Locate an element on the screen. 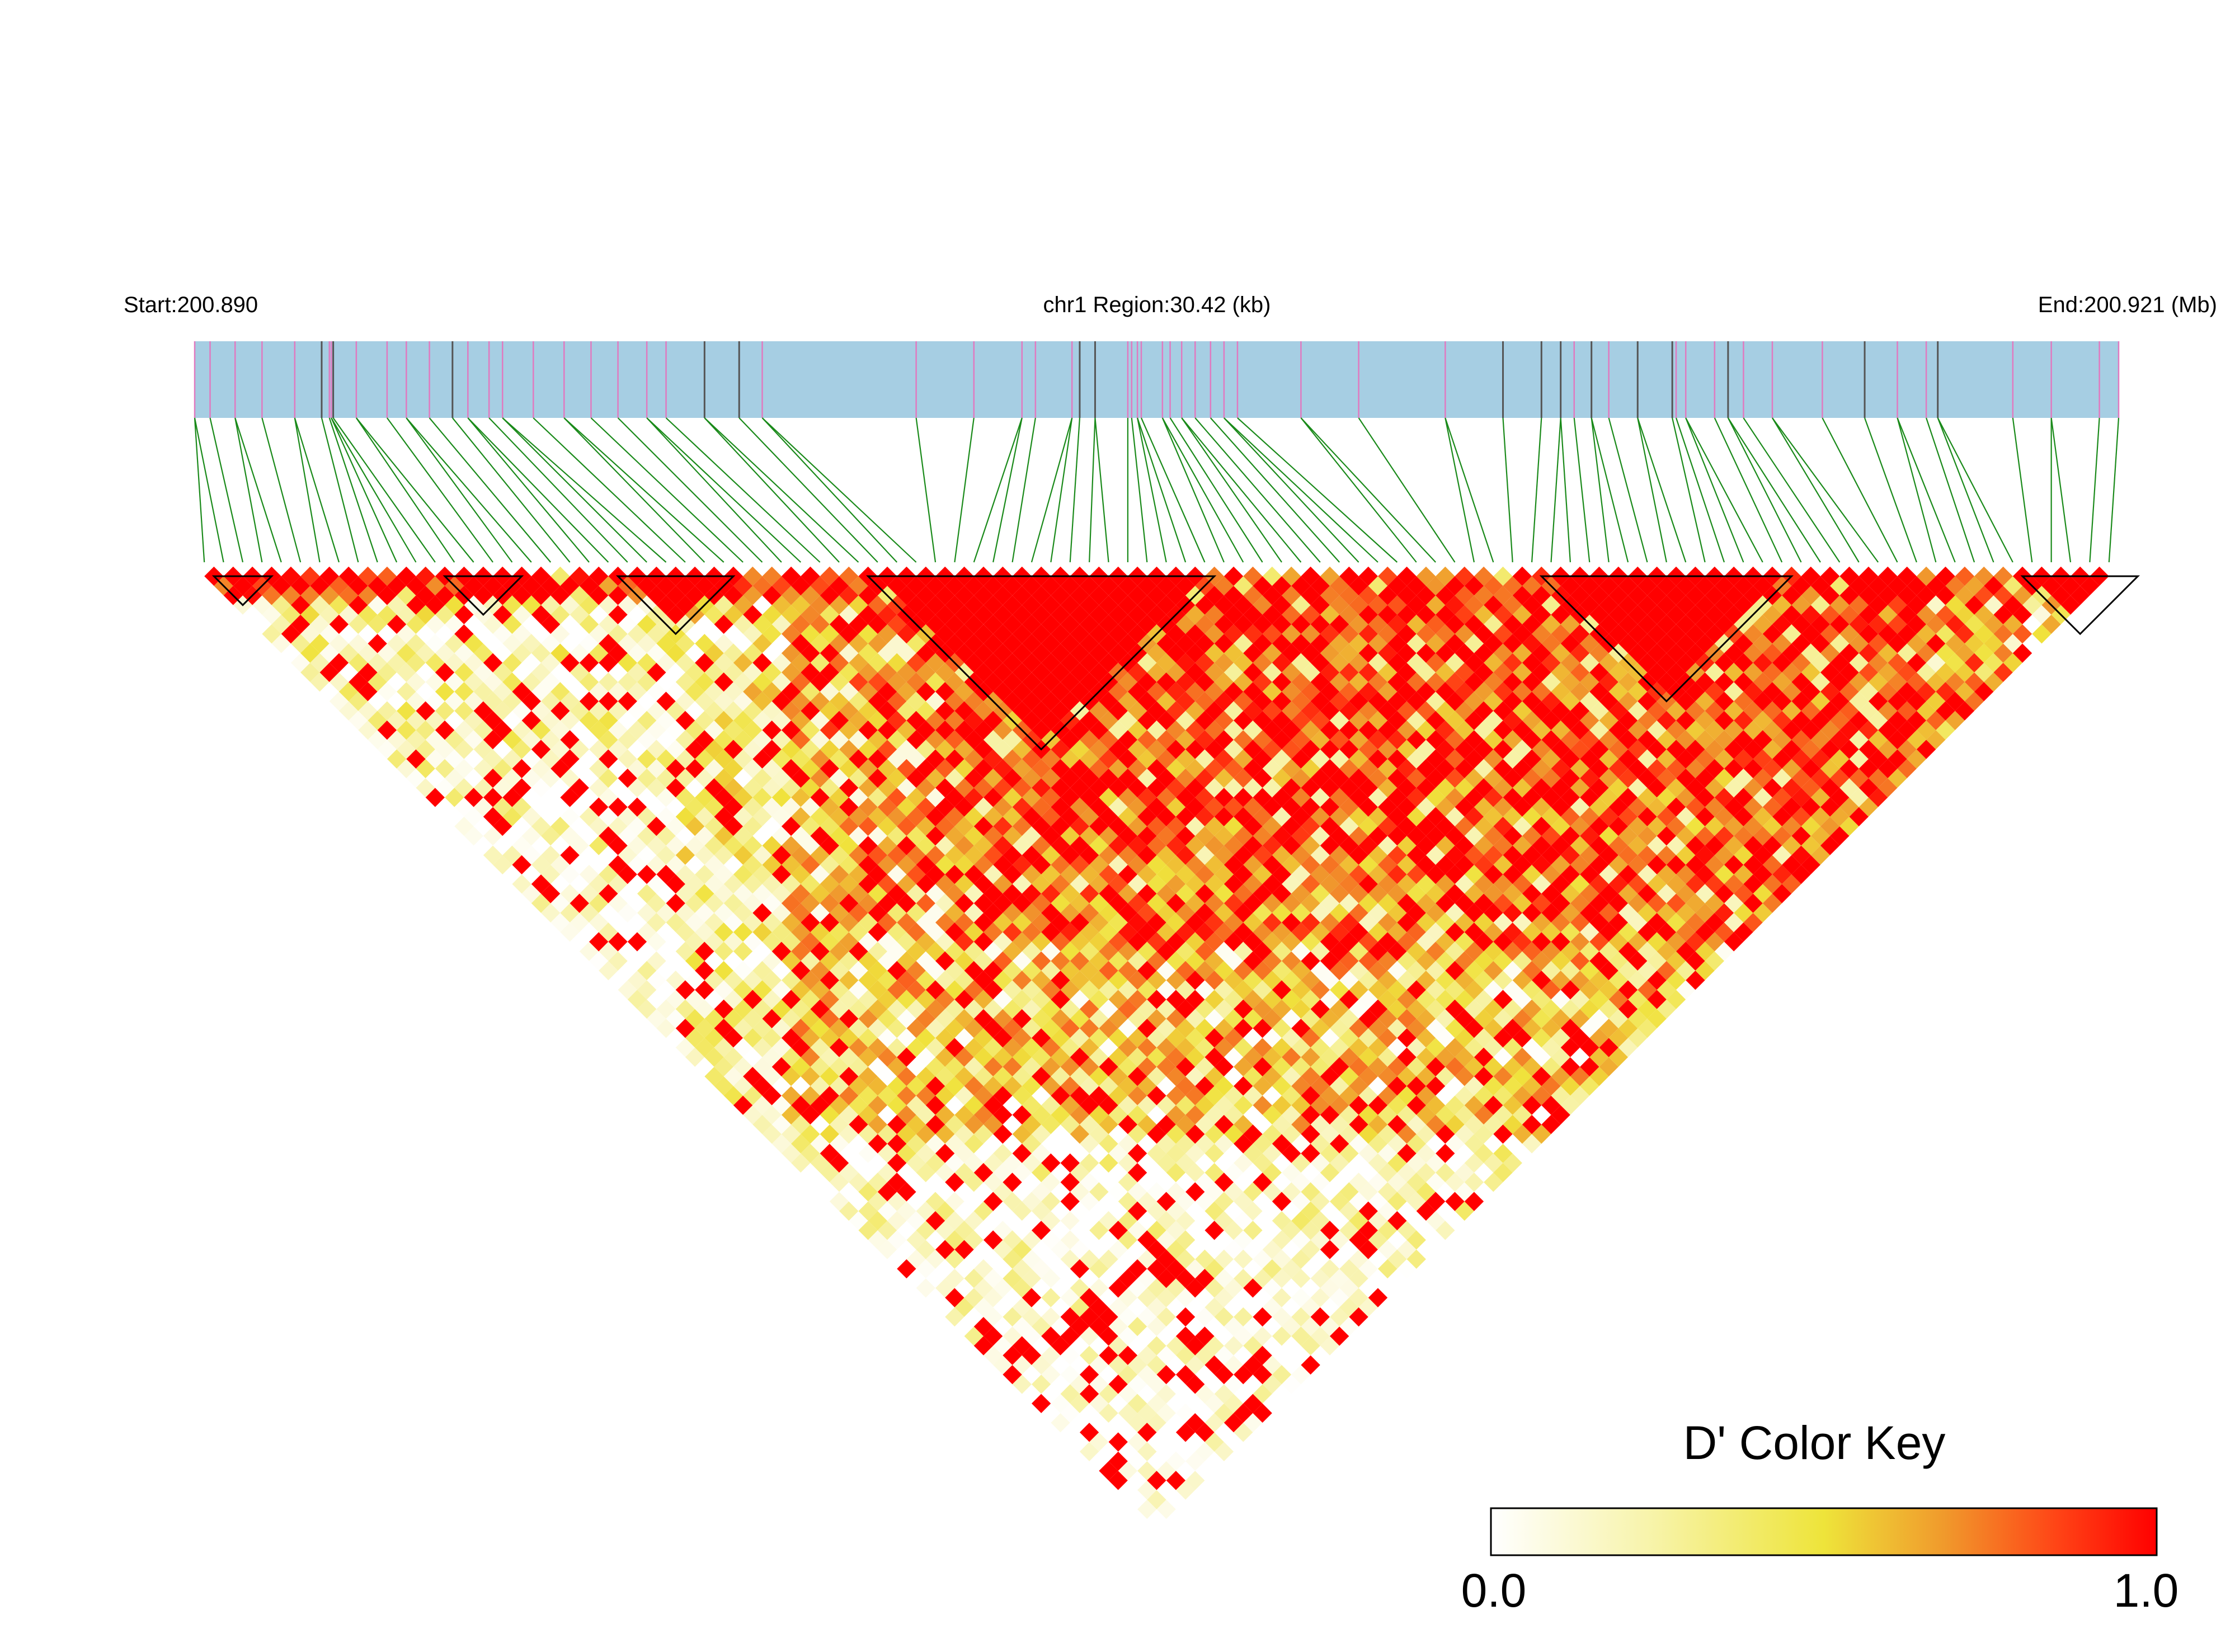  color-key-min-label: 0.0 is located at coordinates (1494, 1591).